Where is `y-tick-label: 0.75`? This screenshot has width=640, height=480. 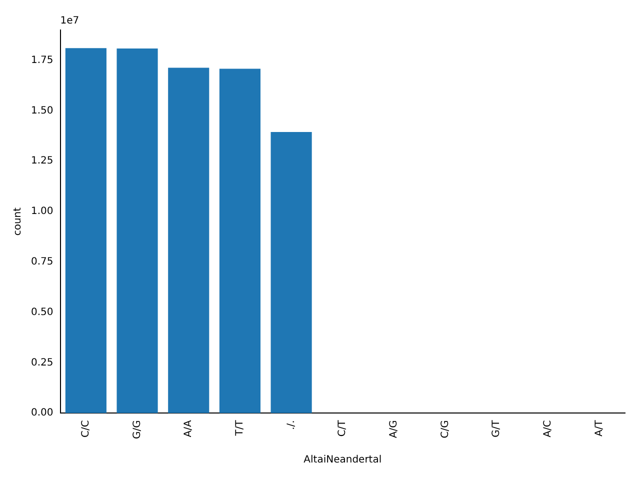
y-tick-label: 0.75 is located at coordinates (42, 262).